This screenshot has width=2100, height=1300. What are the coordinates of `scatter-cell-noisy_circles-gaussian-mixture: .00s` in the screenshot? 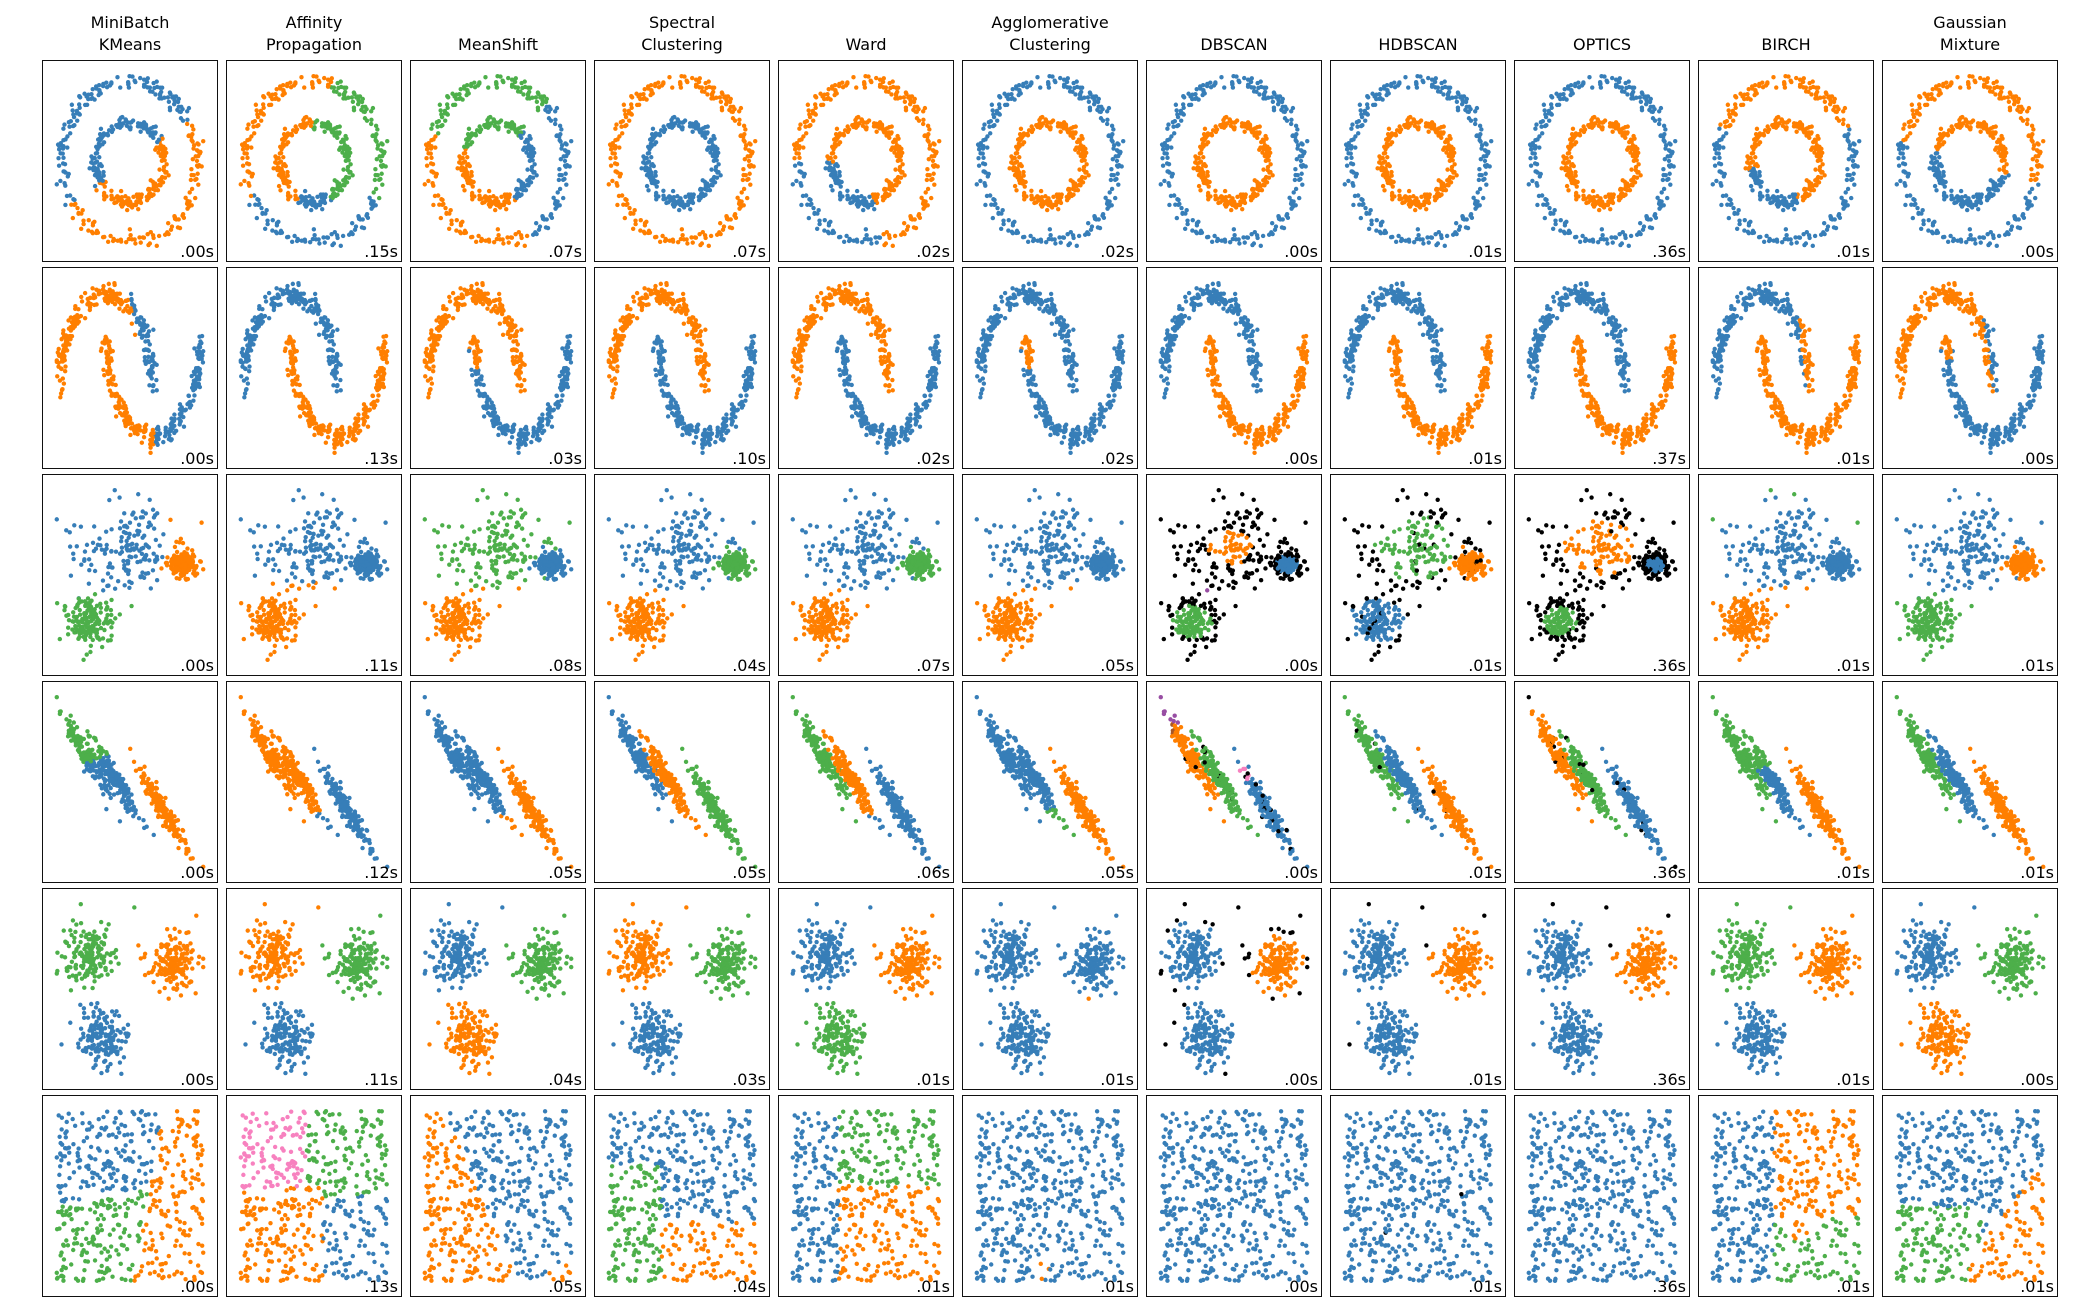 It's located at (1970, 161).